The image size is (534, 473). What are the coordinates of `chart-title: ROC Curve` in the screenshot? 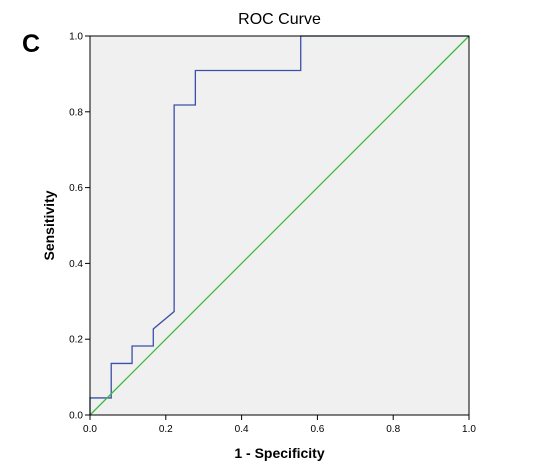 It's located at (279, 19).